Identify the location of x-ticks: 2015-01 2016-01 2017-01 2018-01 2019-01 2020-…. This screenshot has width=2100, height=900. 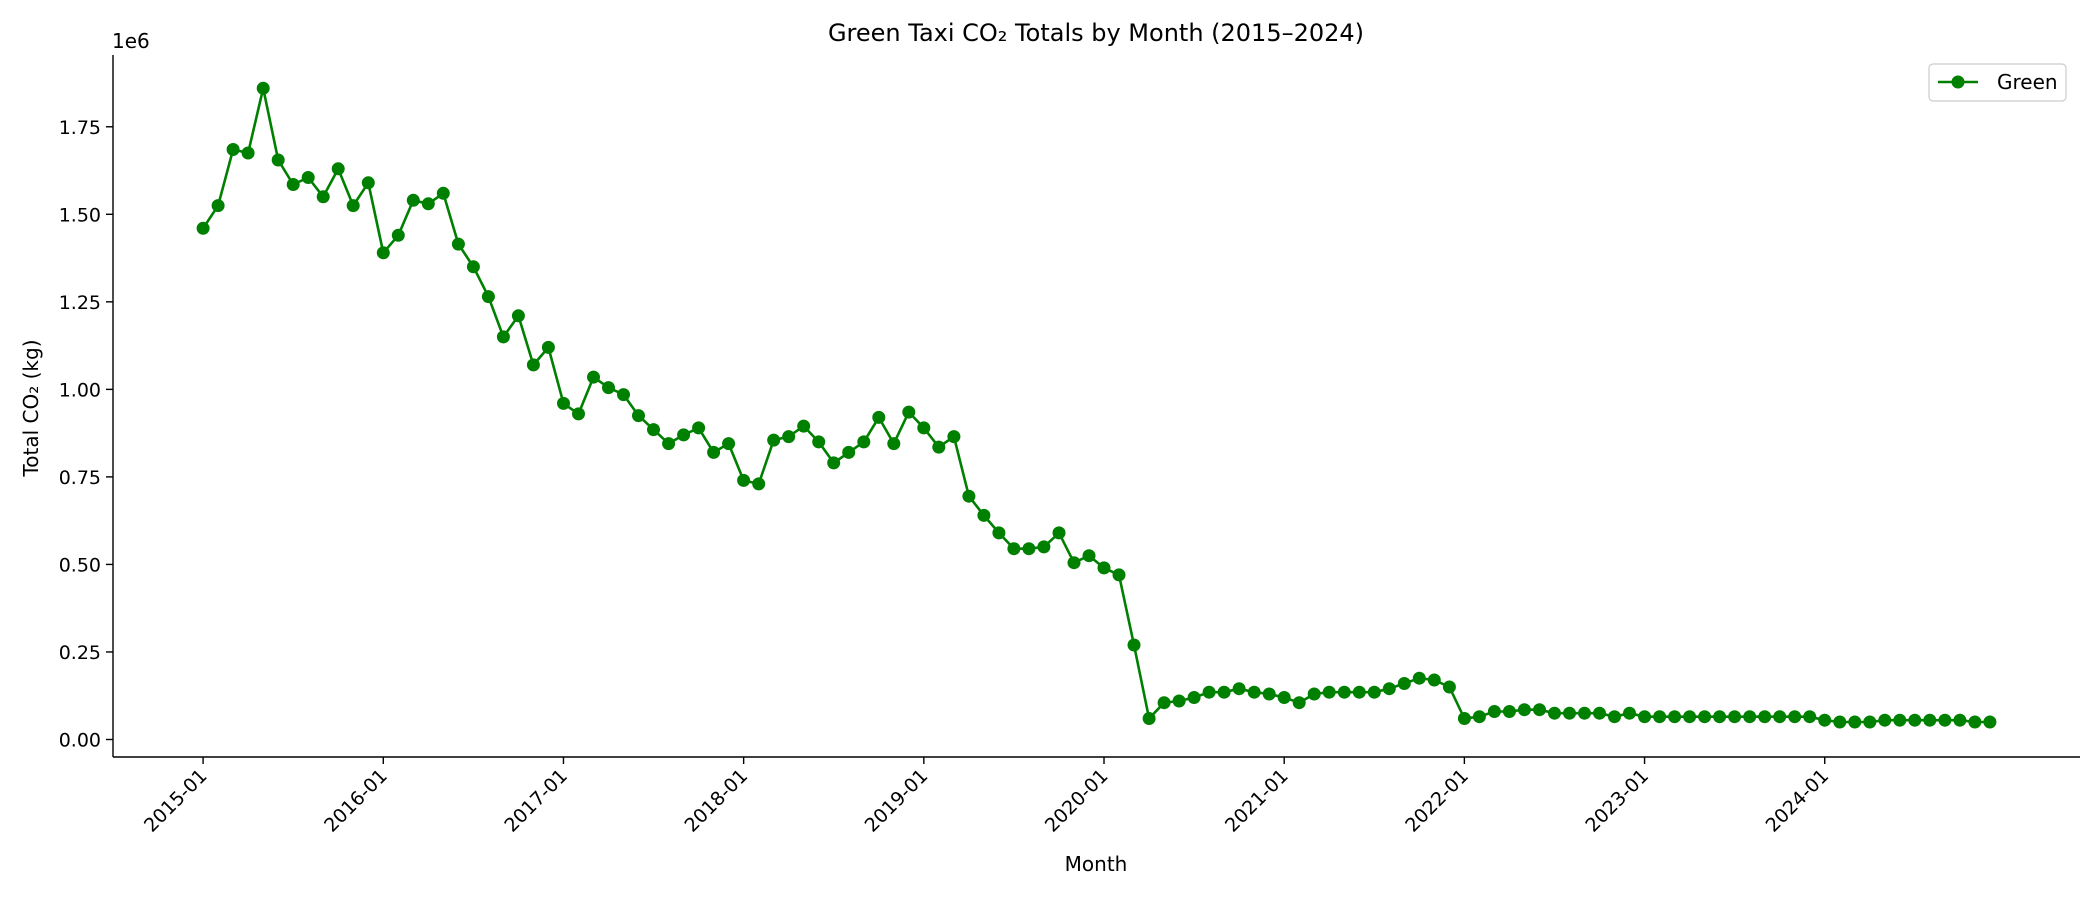
(986, 797).